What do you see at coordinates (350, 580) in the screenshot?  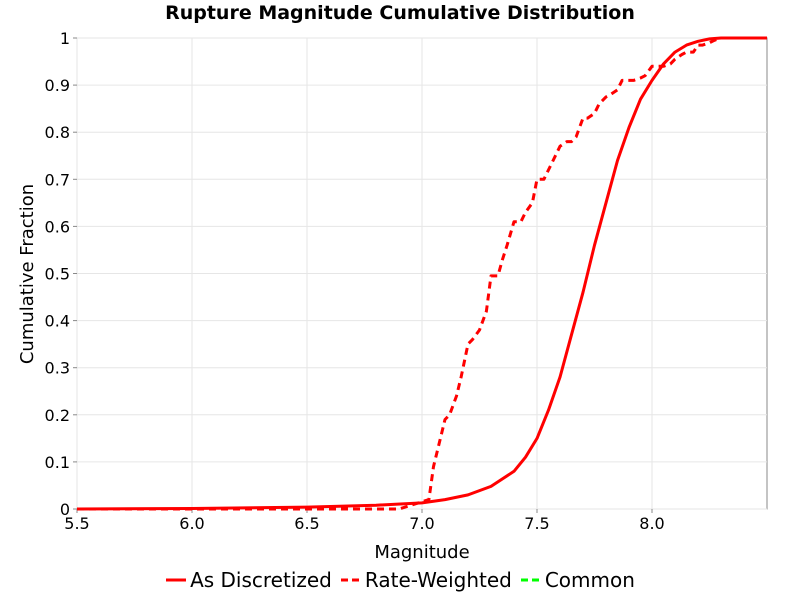 I see `legend-swatch-dashed-red` at bounding box center [350, 580].